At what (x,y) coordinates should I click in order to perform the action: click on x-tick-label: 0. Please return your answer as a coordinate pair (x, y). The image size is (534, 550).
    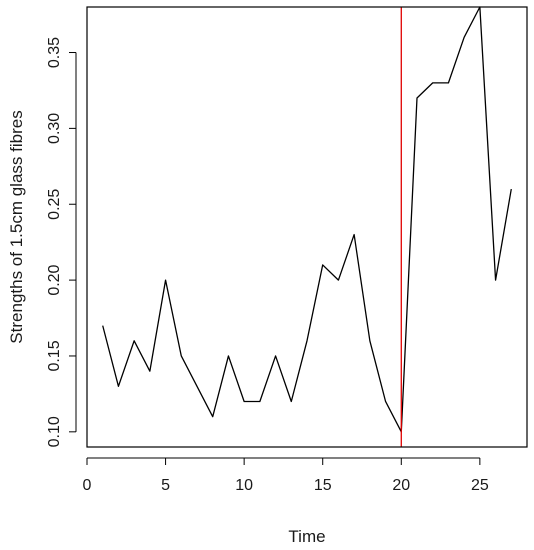
    Looking at the image, I should click on (87, 485).